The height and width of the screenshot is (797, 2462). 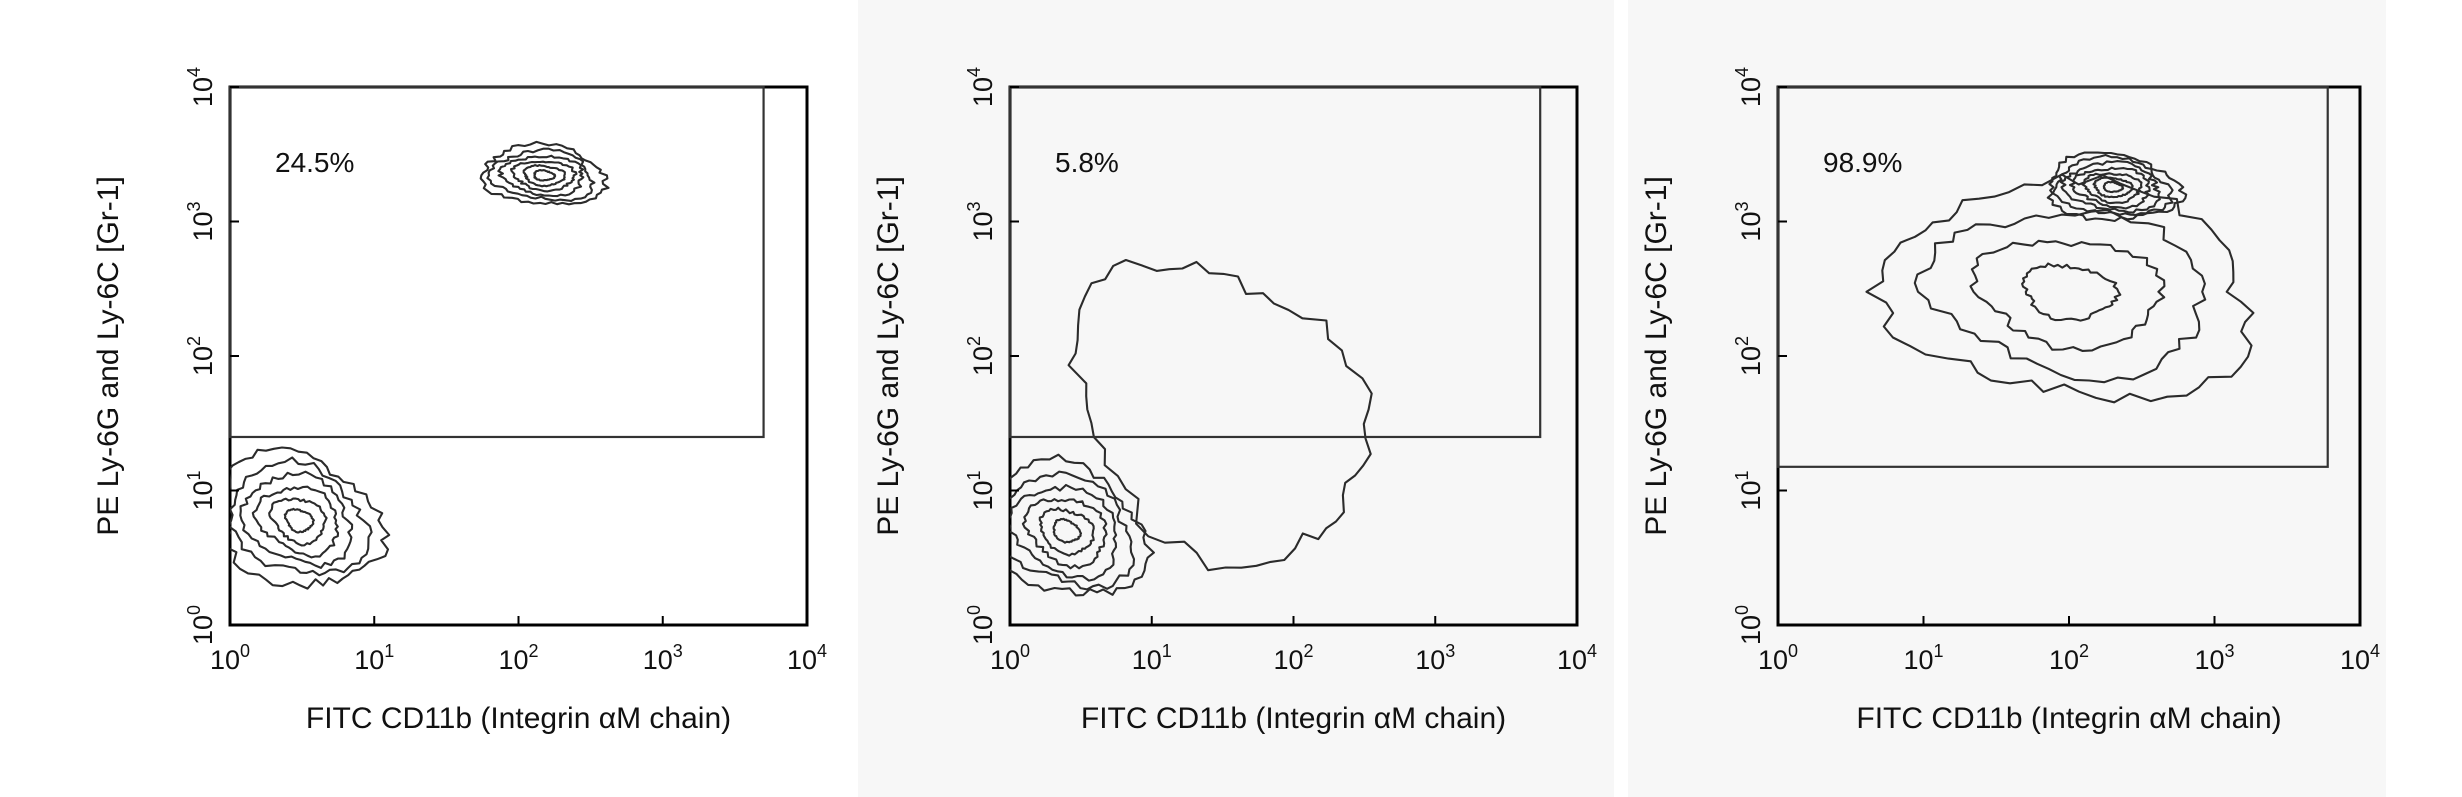 I want to click on gate-percent-label: 98.9%, so click(x=1862, y=162).